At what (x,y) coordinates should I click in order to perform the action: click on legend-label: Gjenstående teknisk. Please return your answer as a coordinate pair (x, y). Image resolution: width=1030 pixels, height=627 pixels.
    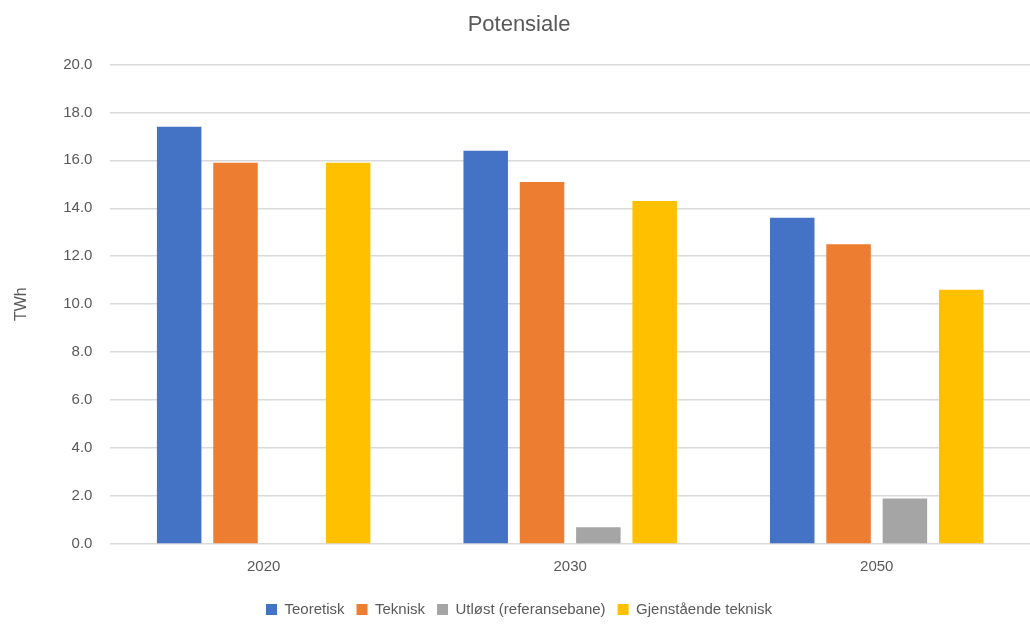
    Looking at the image, I should click on (704, 608).